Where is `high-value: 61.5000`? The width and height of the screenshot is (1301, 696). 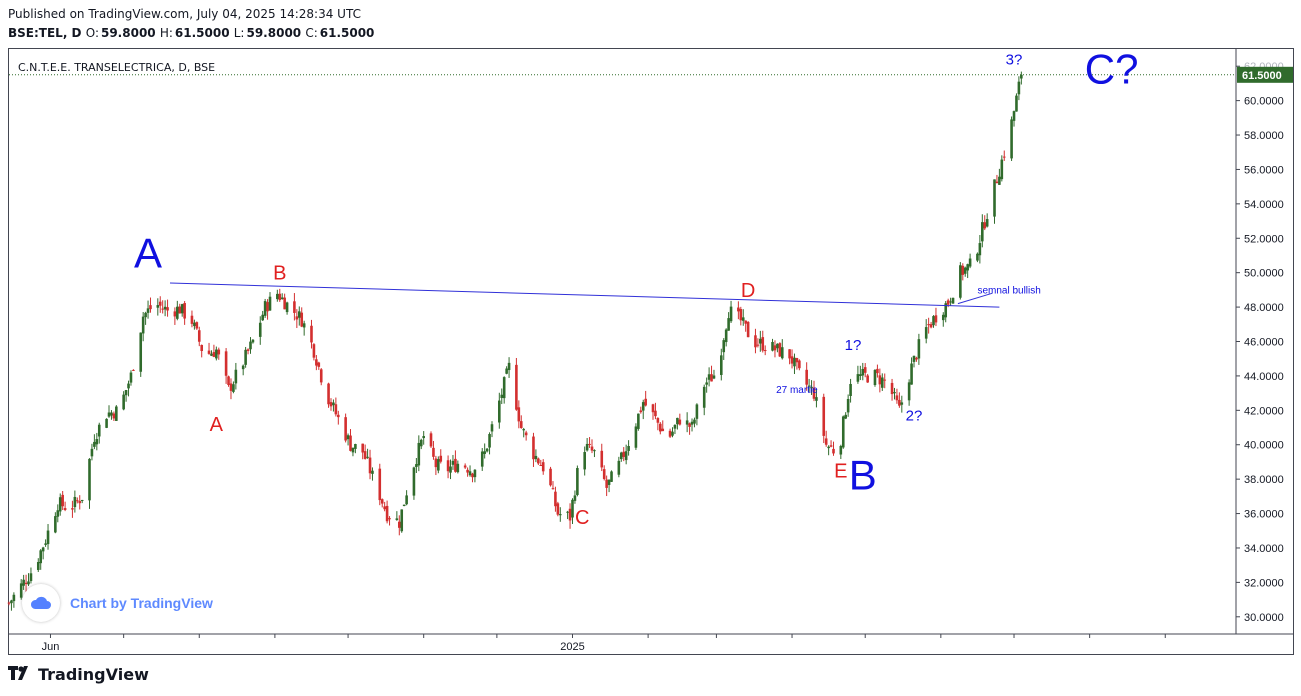
high-value: 61.5000 is located at coordinates (202, 33).